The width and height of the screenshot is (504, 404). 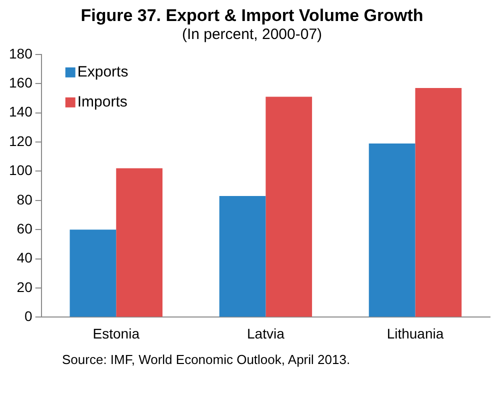 I want to click on x-tick-label: Estonia, so click(x=116, y=333).